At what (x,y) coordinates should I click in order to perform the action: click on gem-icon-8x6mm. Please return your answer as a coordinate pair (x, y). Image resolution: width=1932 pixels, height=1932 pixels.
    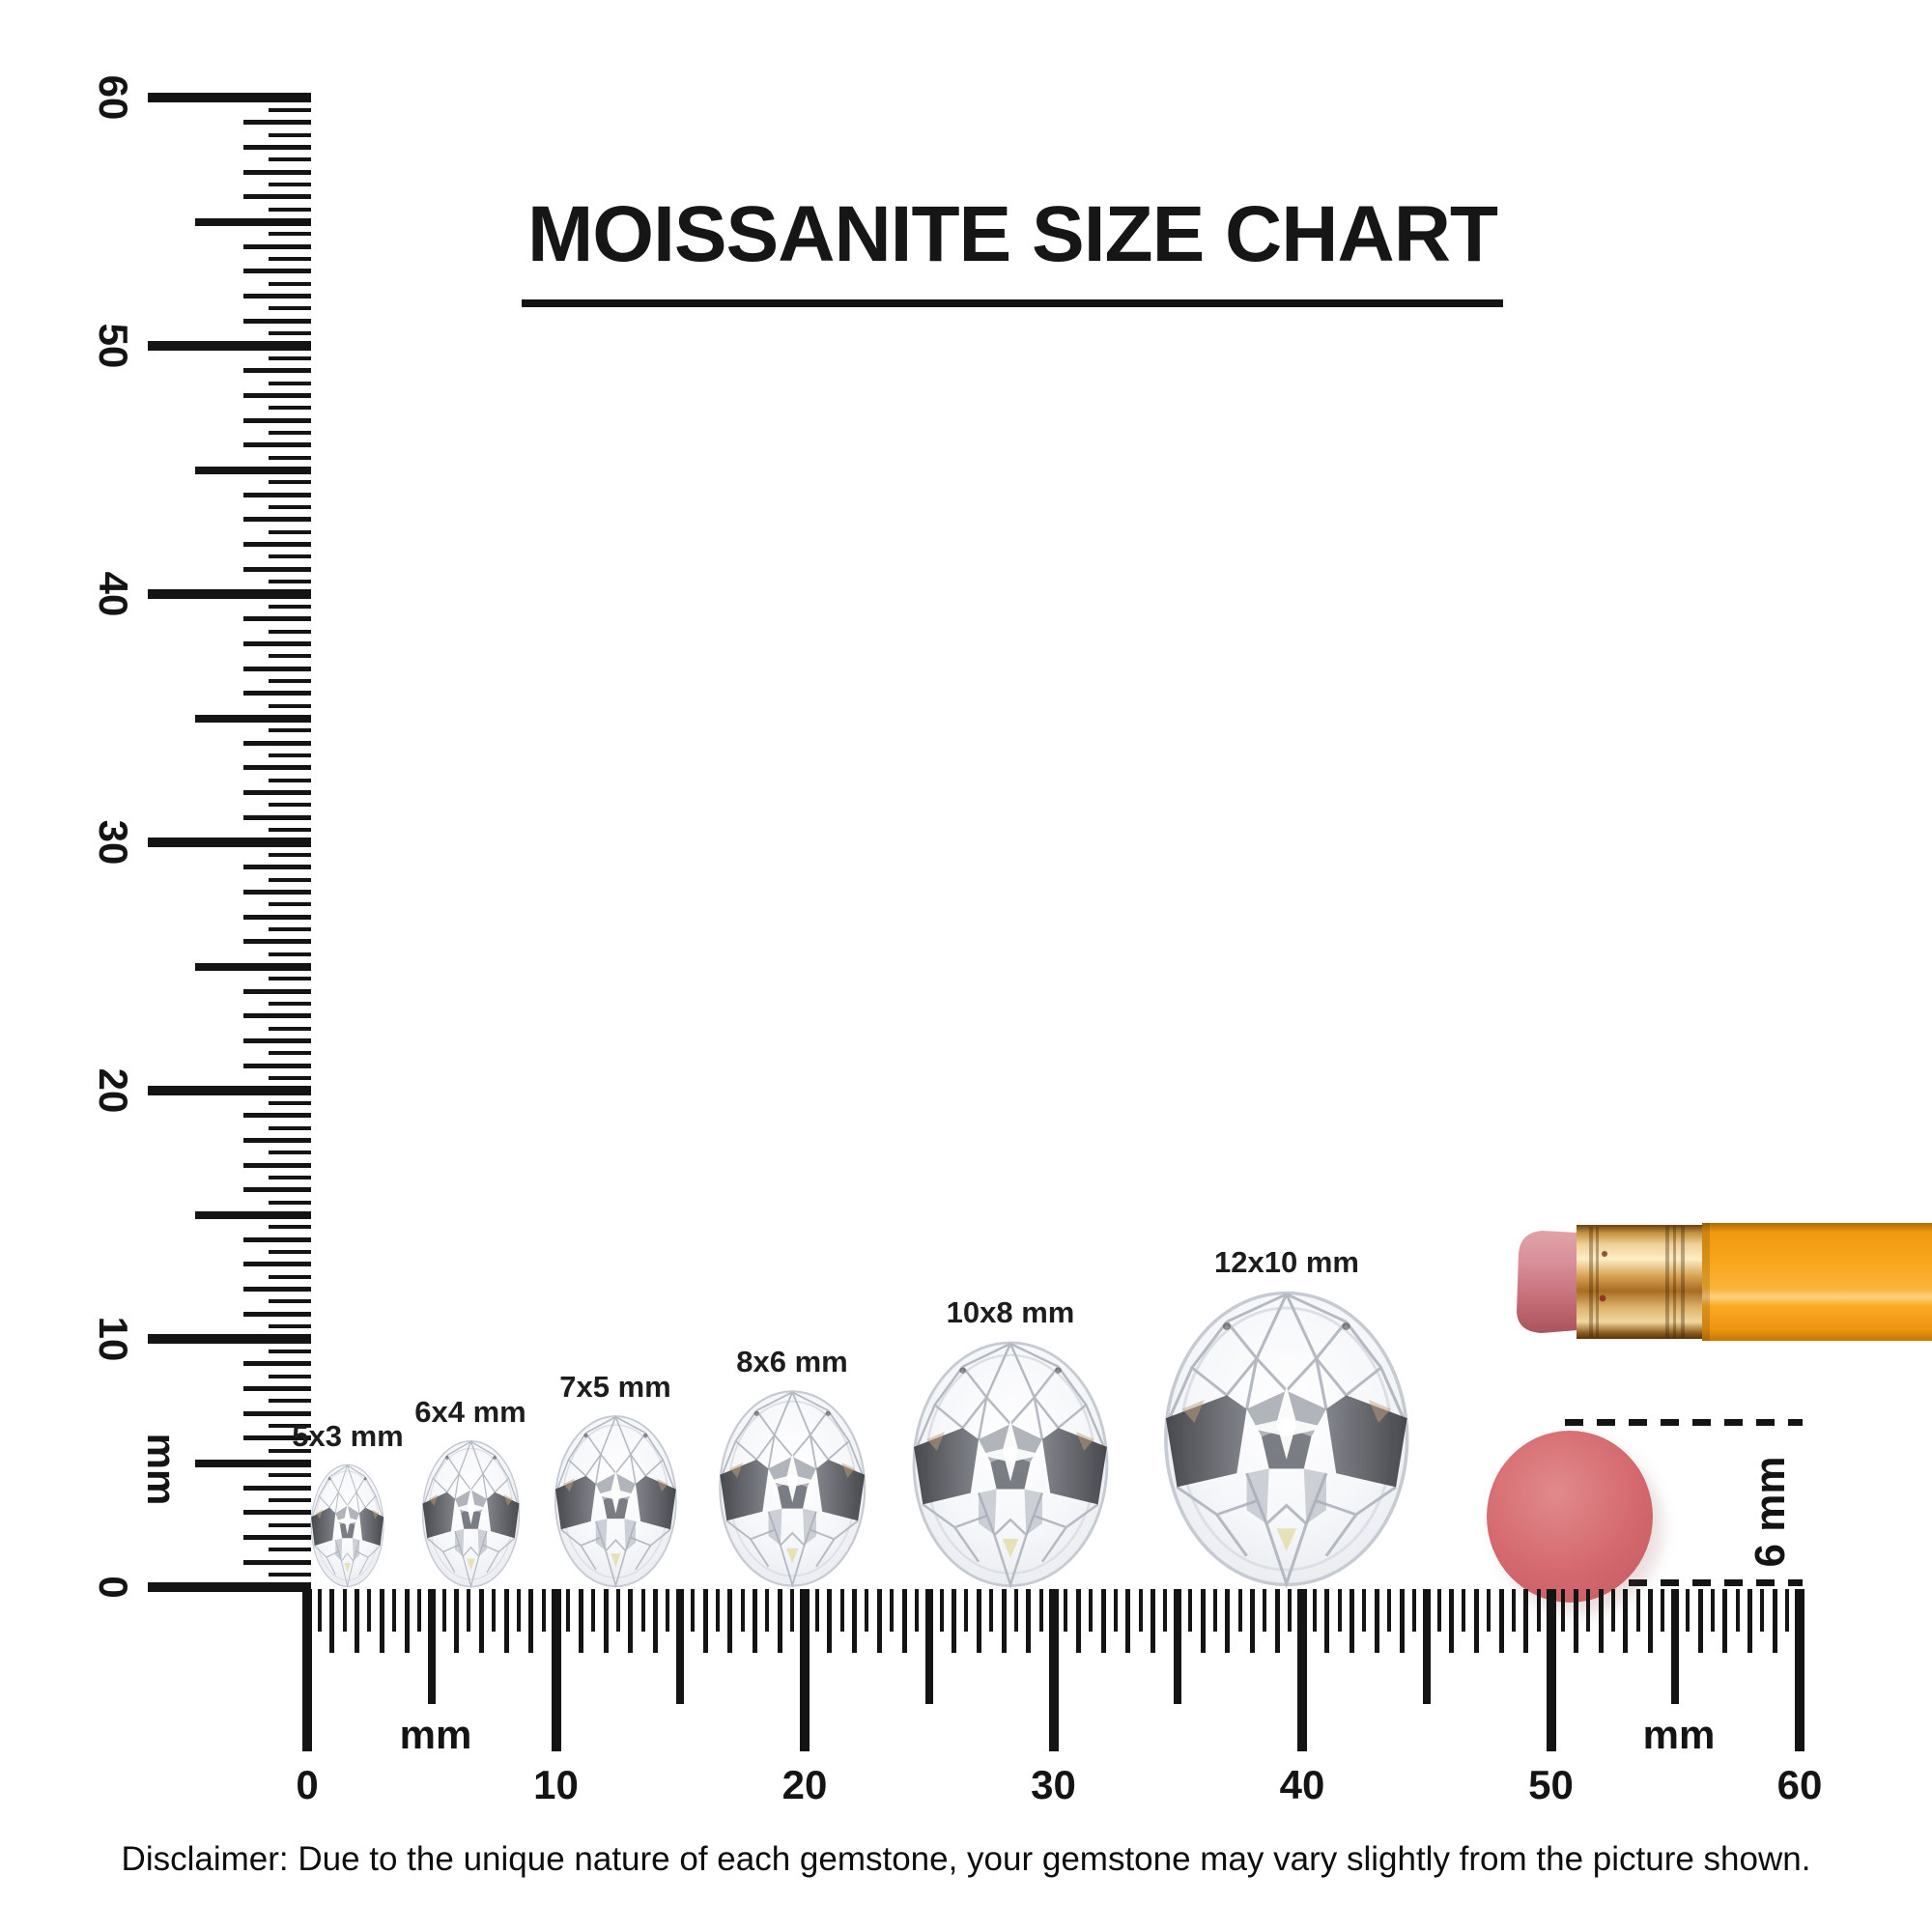
    Looking at the image, I should click on (792, 1488).